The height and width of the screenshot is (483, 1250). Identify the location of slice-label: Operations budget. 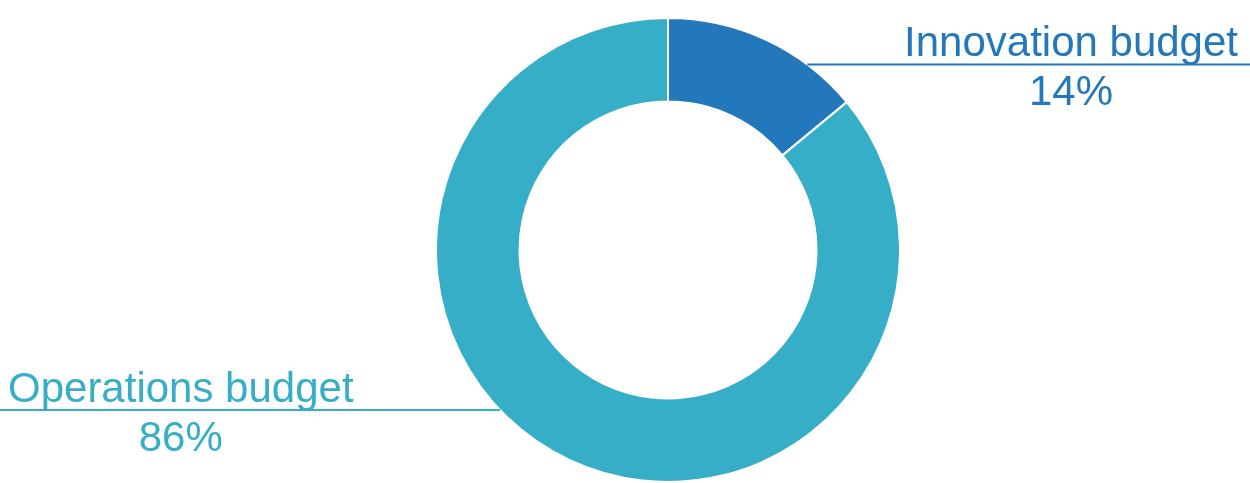
(181, 388).